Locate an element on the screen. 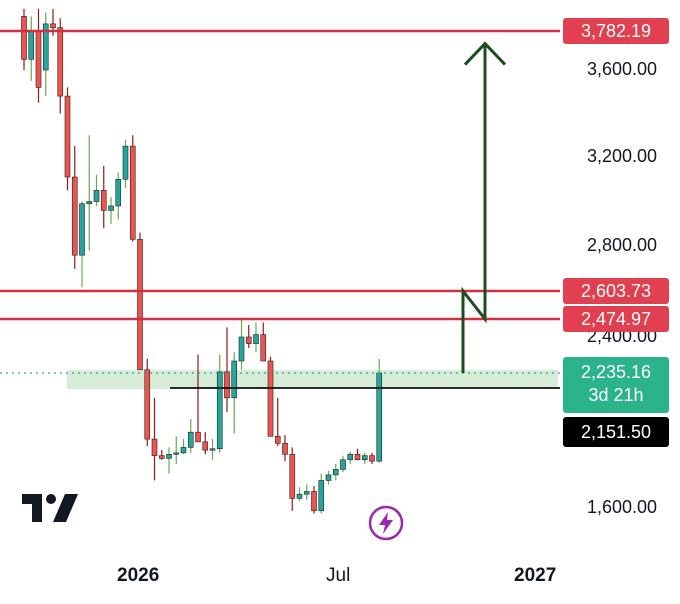 The height and width of the screenshot is (604, 680). level-price-badge: 2,603.73 is located at coordinates (616, 291).